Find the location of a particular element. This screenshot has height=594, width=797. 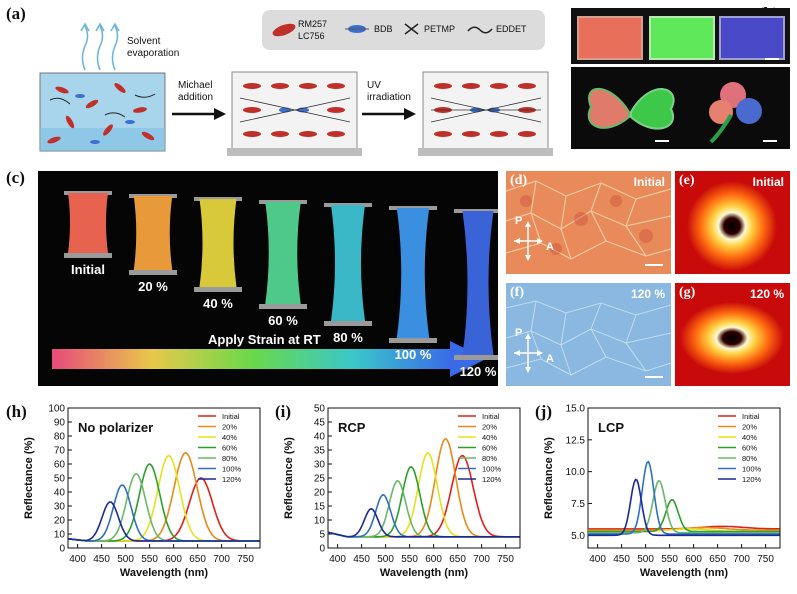

strain-label: 120 % is located at coordinates (478, 371).